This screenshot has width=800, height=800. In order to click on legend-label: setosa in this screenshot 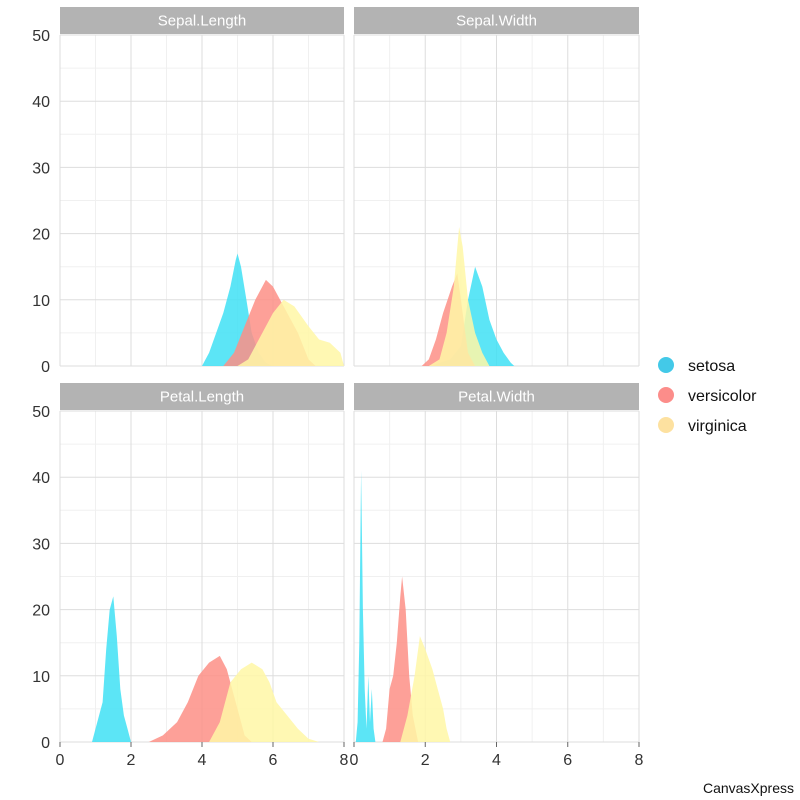, I will do `click(711, 366)`.